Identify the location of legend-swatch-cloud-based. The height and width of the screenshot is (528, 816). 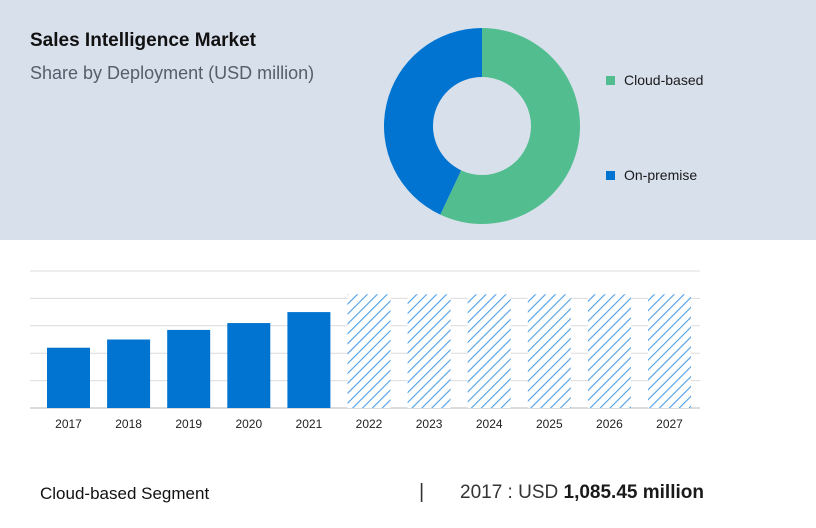
(610, 80).